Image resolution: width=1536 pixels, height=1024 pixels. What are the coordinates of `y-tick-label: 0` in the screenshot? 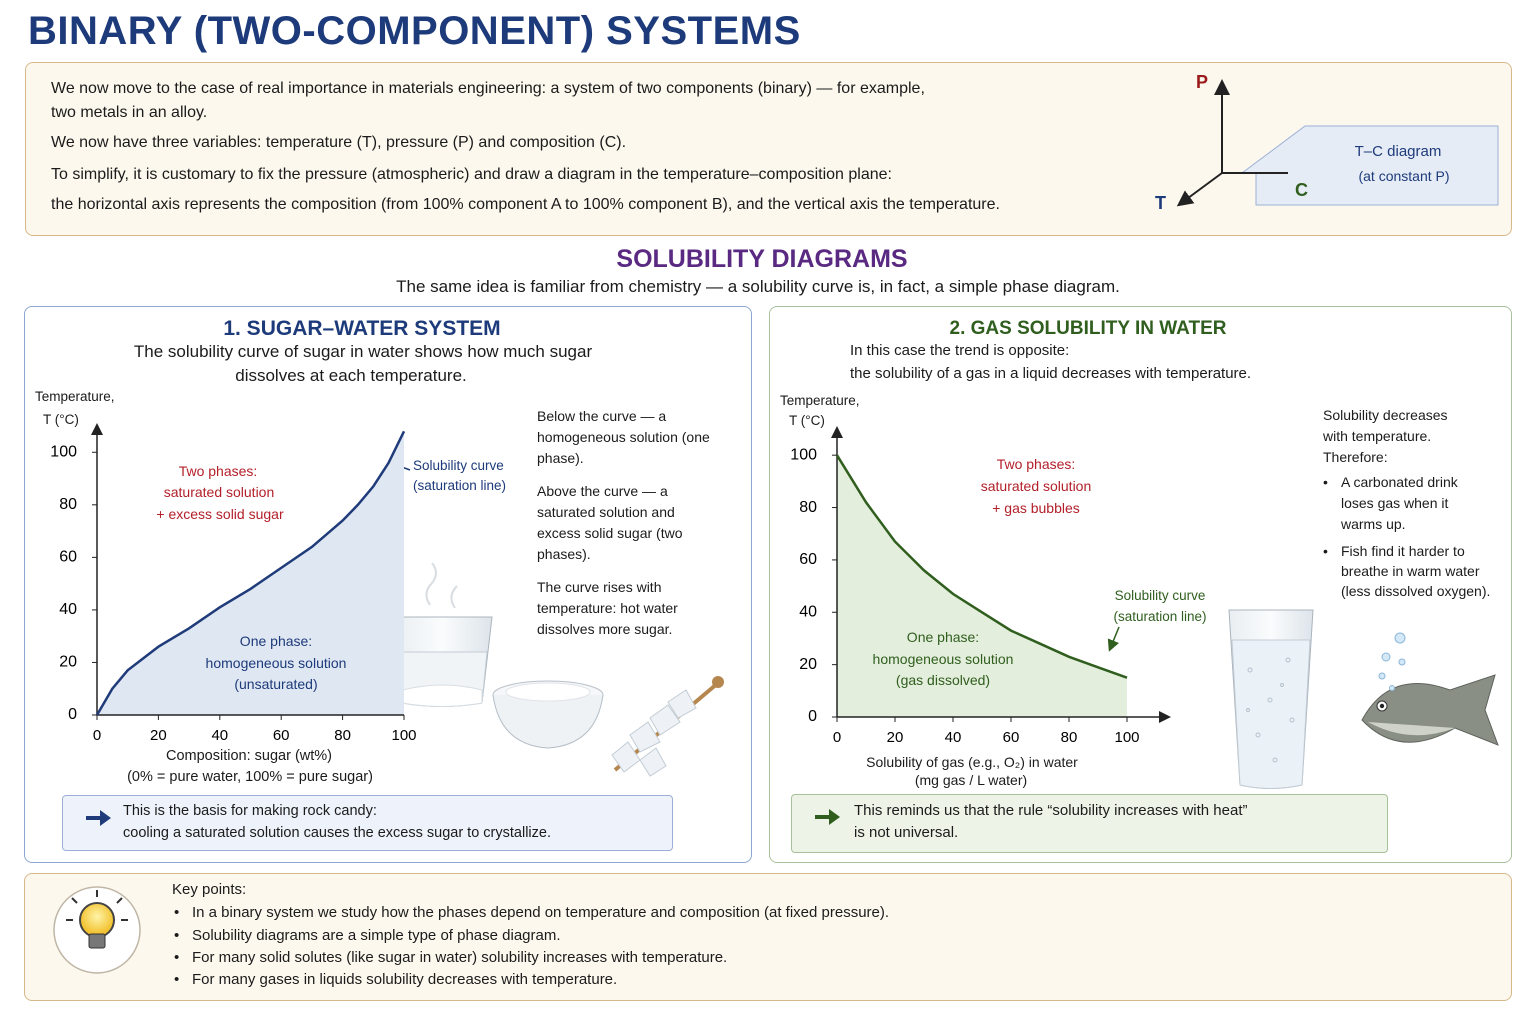 It's located at (72, 714).